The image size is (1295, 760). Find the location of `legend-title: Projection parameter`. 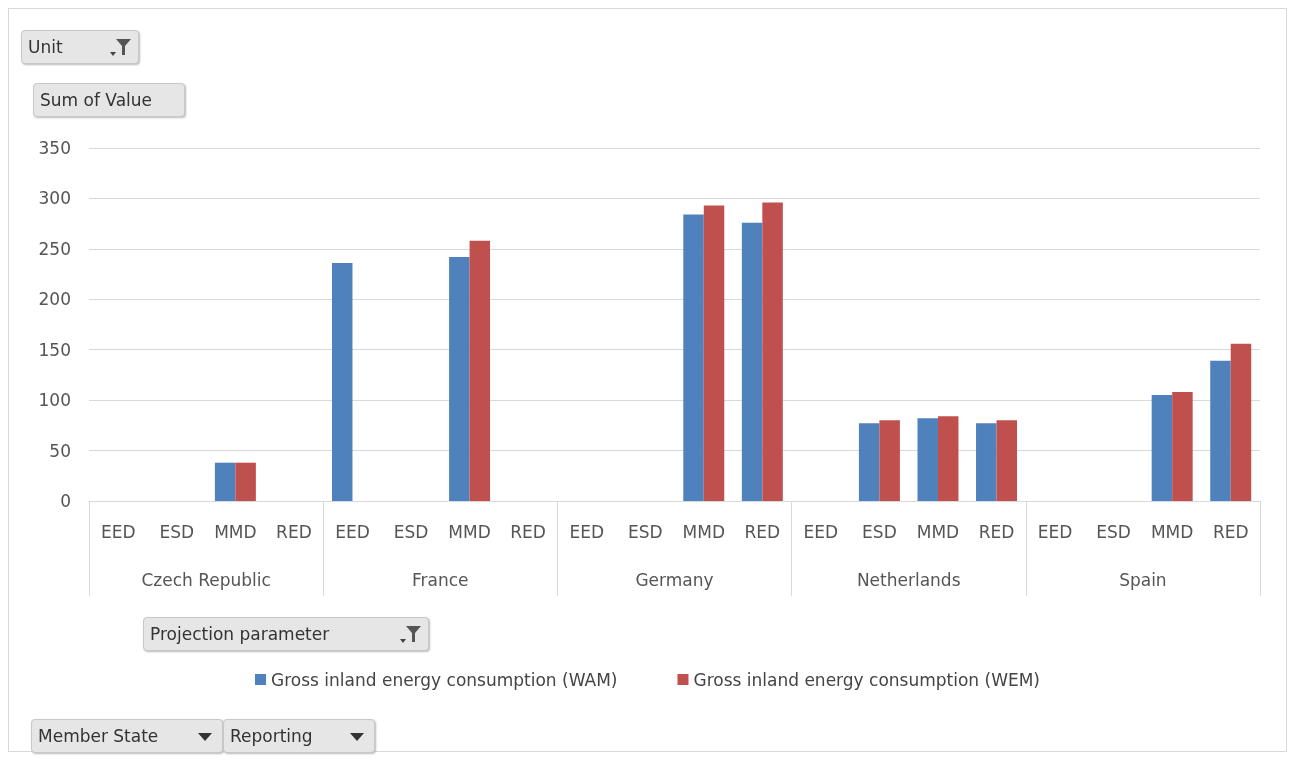

legend-title: Projection parameter is located at coordinates (240, 634).